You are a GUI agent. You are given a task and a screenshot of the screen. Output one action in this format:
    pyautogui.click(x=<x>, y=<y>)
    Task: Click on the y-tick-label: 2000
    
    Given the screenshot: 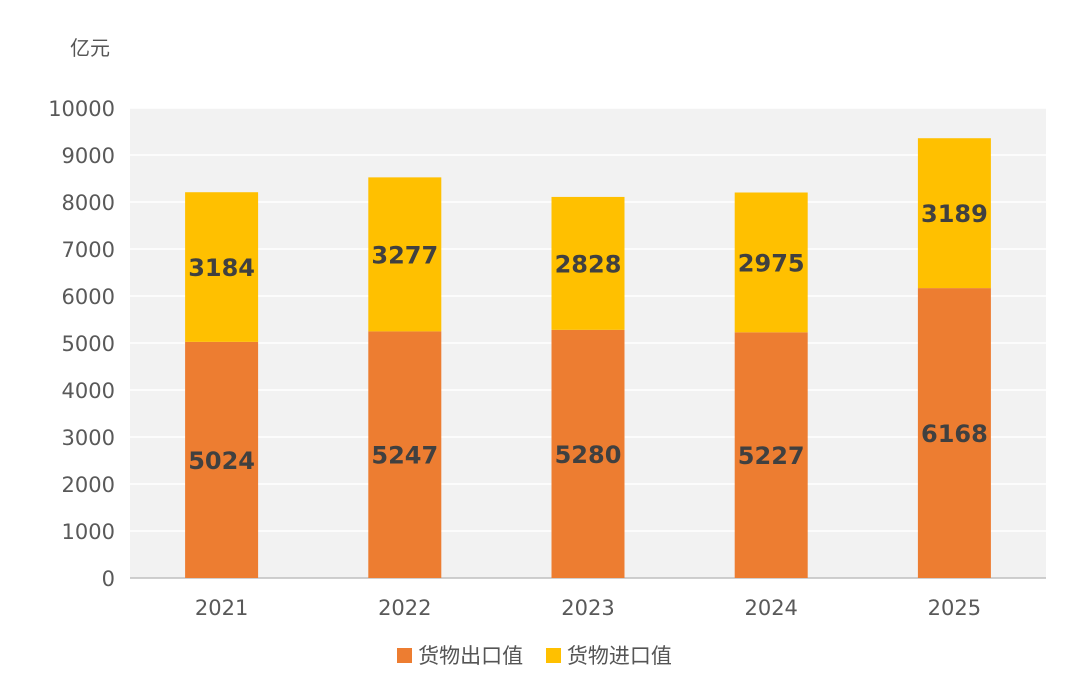 What is the action you would take?
    pyautogui.click(x=88, y=485)
    